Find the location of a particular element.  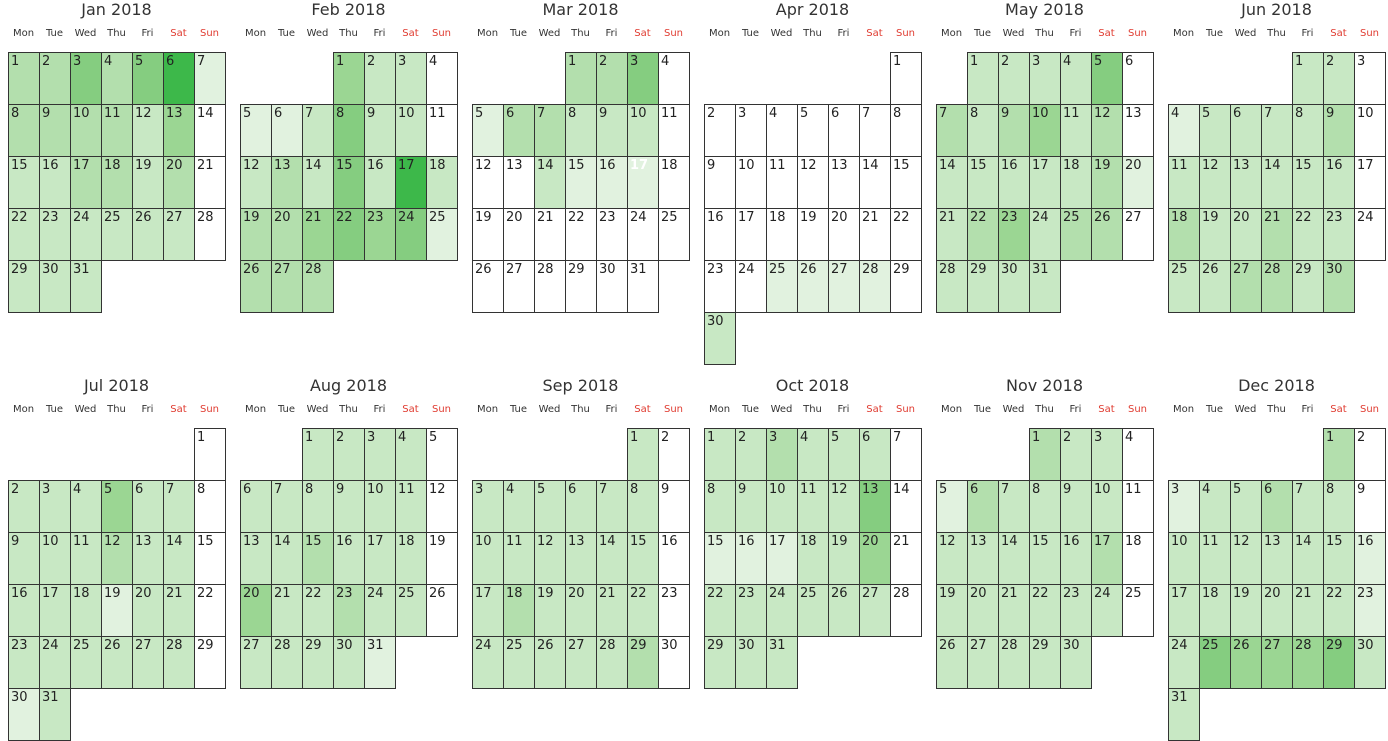

day-cell: 10 is located at coordinates (781, 506).